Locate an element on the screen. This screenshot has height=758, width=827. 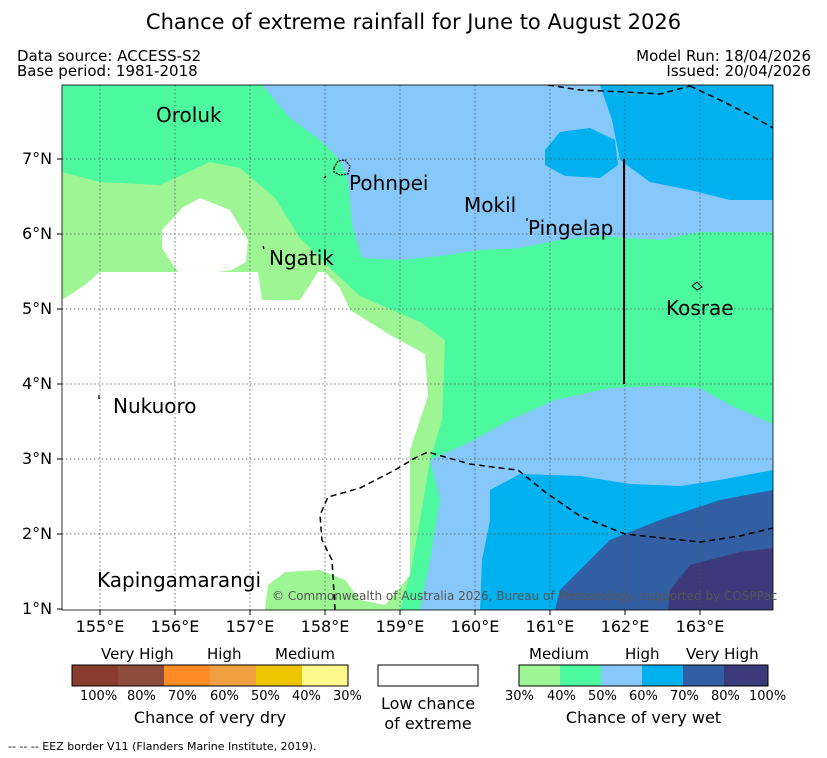
place-mokil: Mokil is located at coordinates (490, 205).